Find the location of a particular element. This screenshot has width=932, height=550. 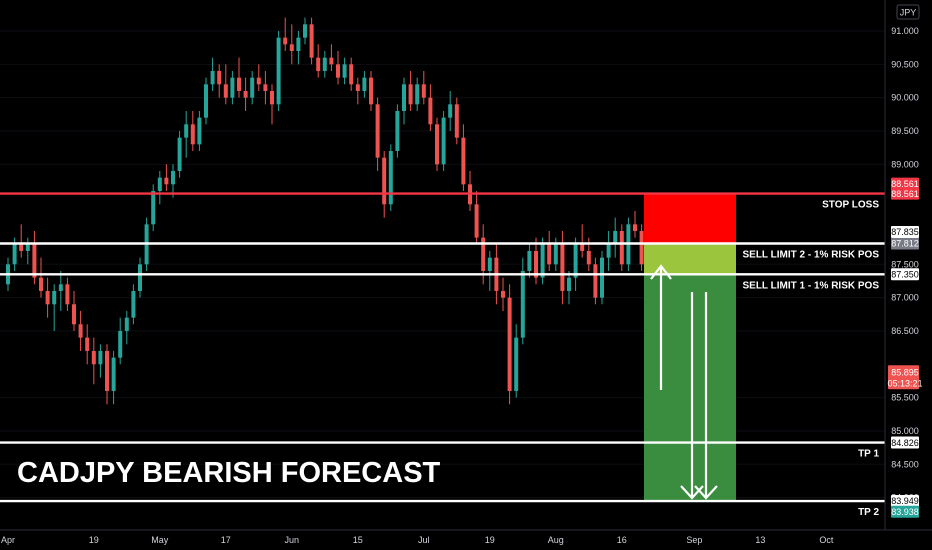

time-tick-label: Sep is located at coordinates (694, 540).